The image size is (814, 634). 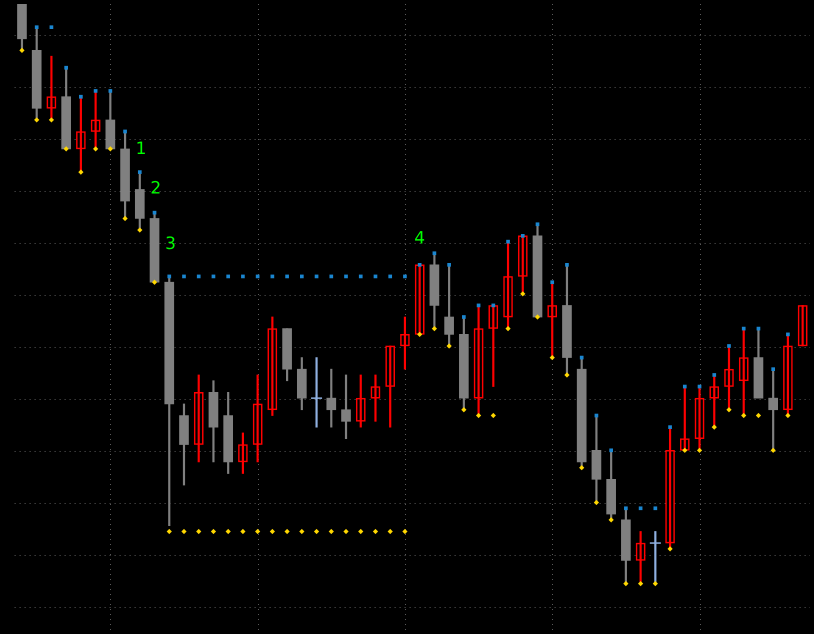 What do you see at coordinates (156, 188) in the screenshot?
I see `annotation: 2` at bounding box center [156, 188].